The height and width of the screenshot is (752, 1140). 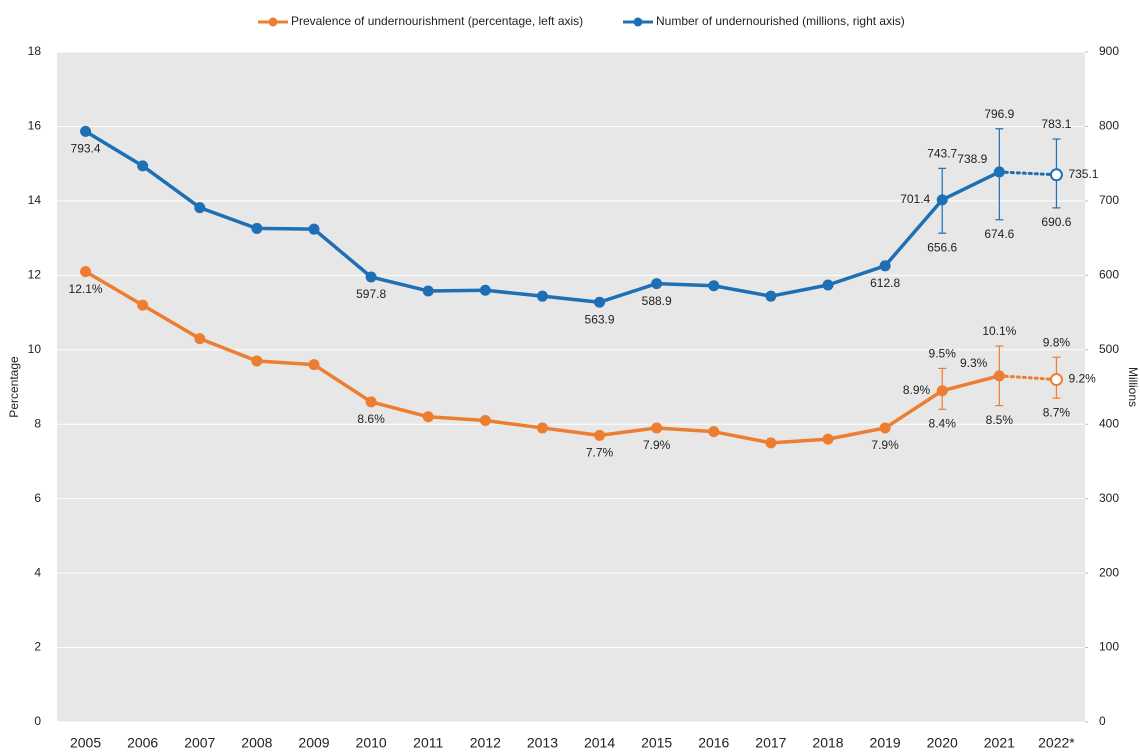 I want to click on x-tick-label: 2021, so click(x=999, y=743).